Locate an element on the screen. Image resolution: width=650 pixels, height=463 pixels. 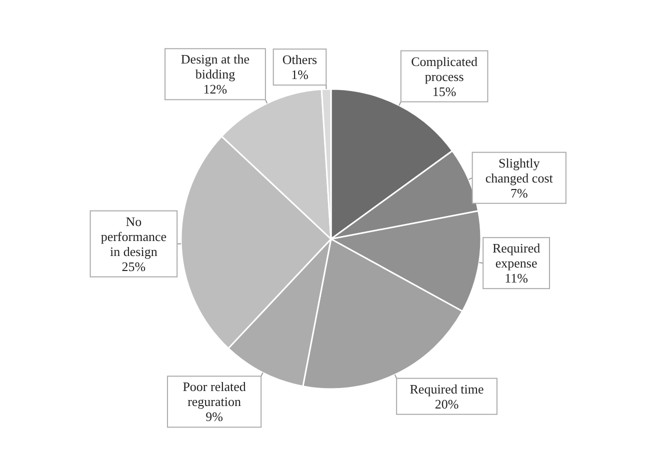
data-label: 12% is located at coordinates (215, 89).